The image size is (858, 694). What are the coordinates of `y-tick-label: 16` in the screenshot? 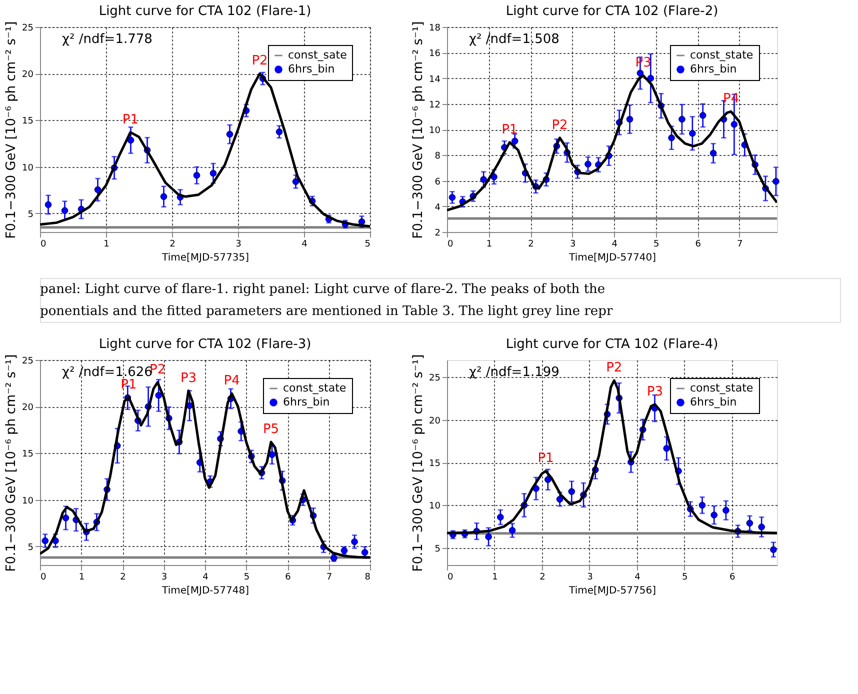 It's located at (435, 54).